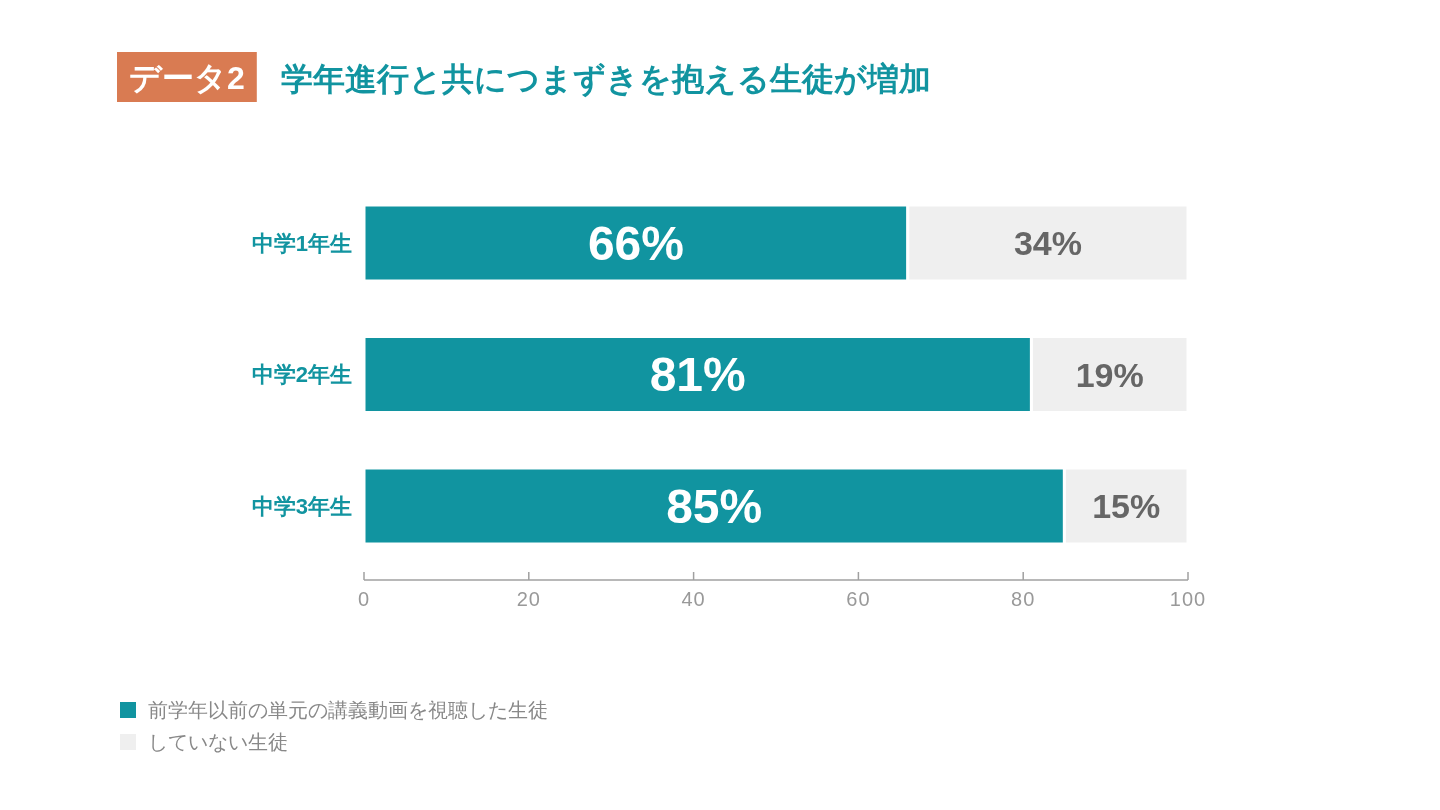 Image resolution: width=1440 pixels, height=810 pixels. What do you see at coordinates (605, 79) in the screenshot?
I see `title: 学年進行と共につまずきを抱える生徒が増加` at bounding box center [605, 79].